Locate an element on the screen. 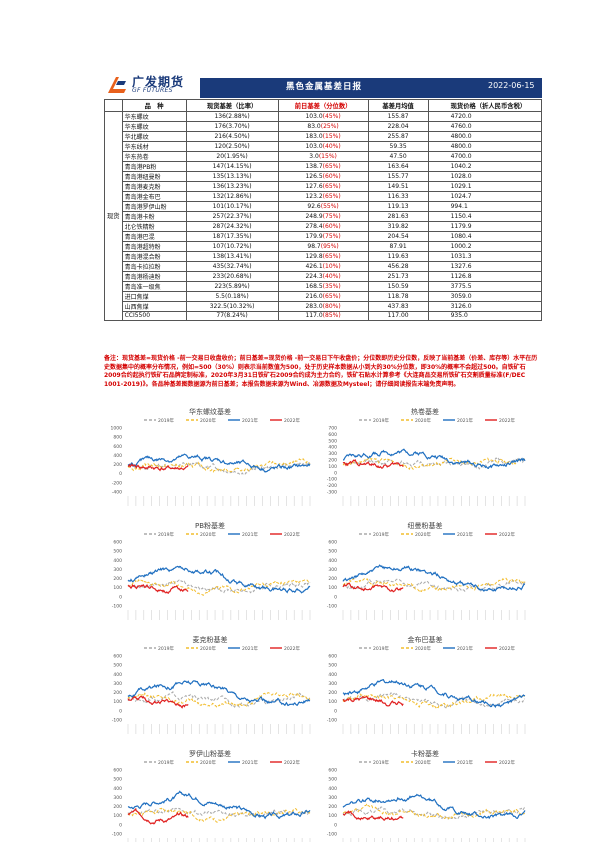 The width and height of the screenshot is (595, 842). y-tick-label: 400 is located at coordinates (332, 789).